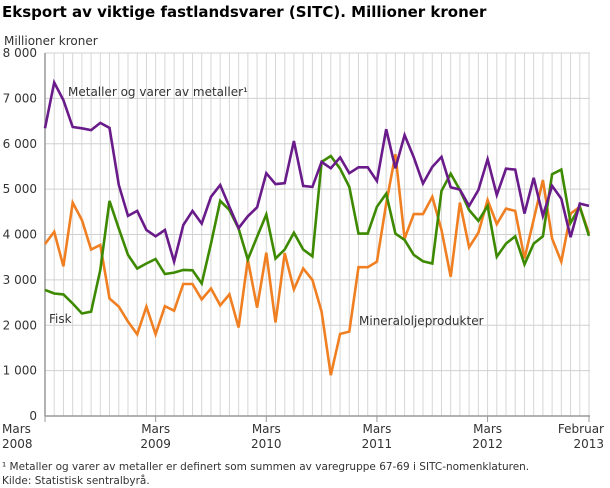 This screenshot has height=488, width=610. What do you see at coordinates (421, 321) in the screenshot?
I see `series-label-mineralolje: Mineraloljeprodukter` at bounding box center [421, 321].